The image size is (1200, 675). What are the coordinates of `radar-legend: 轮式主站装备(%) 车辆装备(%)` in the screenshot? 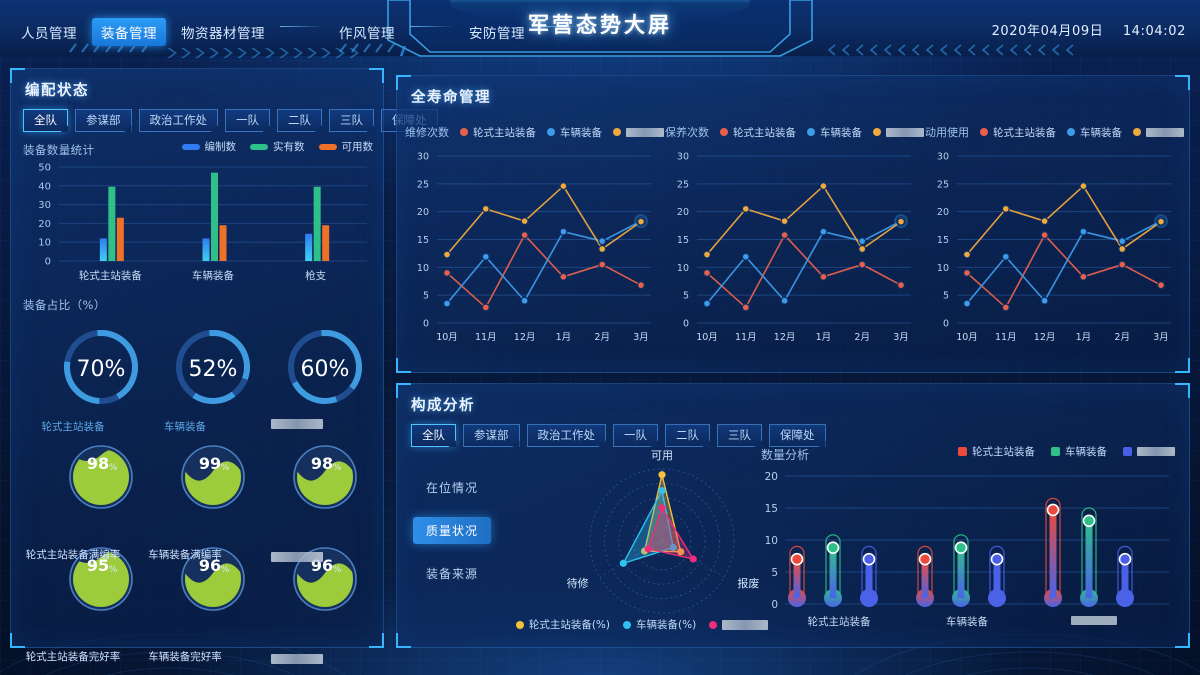 It's located at (642, 624).